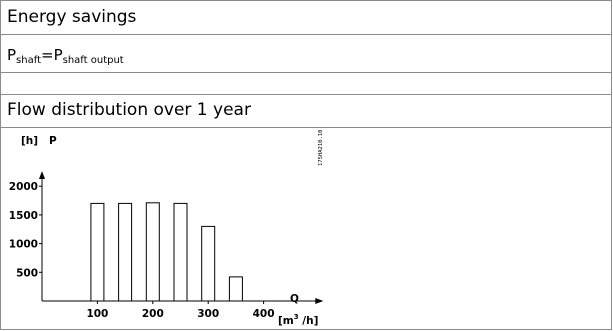 The image size is (613, 331). Describe the element at coordinates (23, 245) in the screenshot. I see `y-tick-label-1000: 1000` at that location.